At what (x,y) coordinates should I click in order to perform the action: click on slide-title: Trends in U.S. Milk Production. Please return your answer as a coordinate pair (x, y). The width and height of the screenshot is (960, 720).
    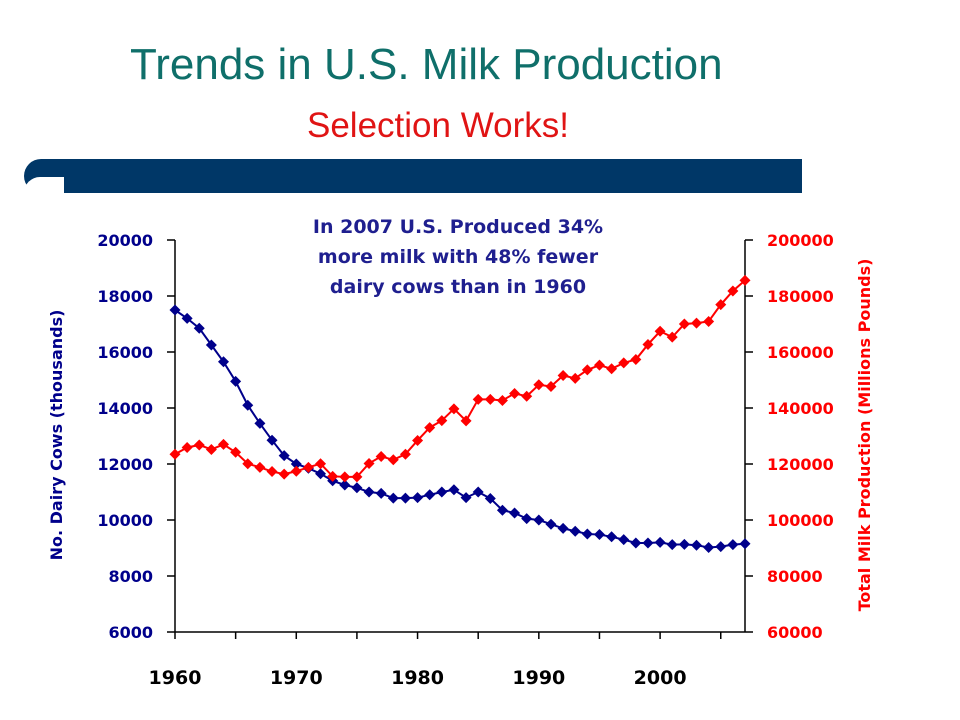
    Looking at the image, I should click on (426, 64).